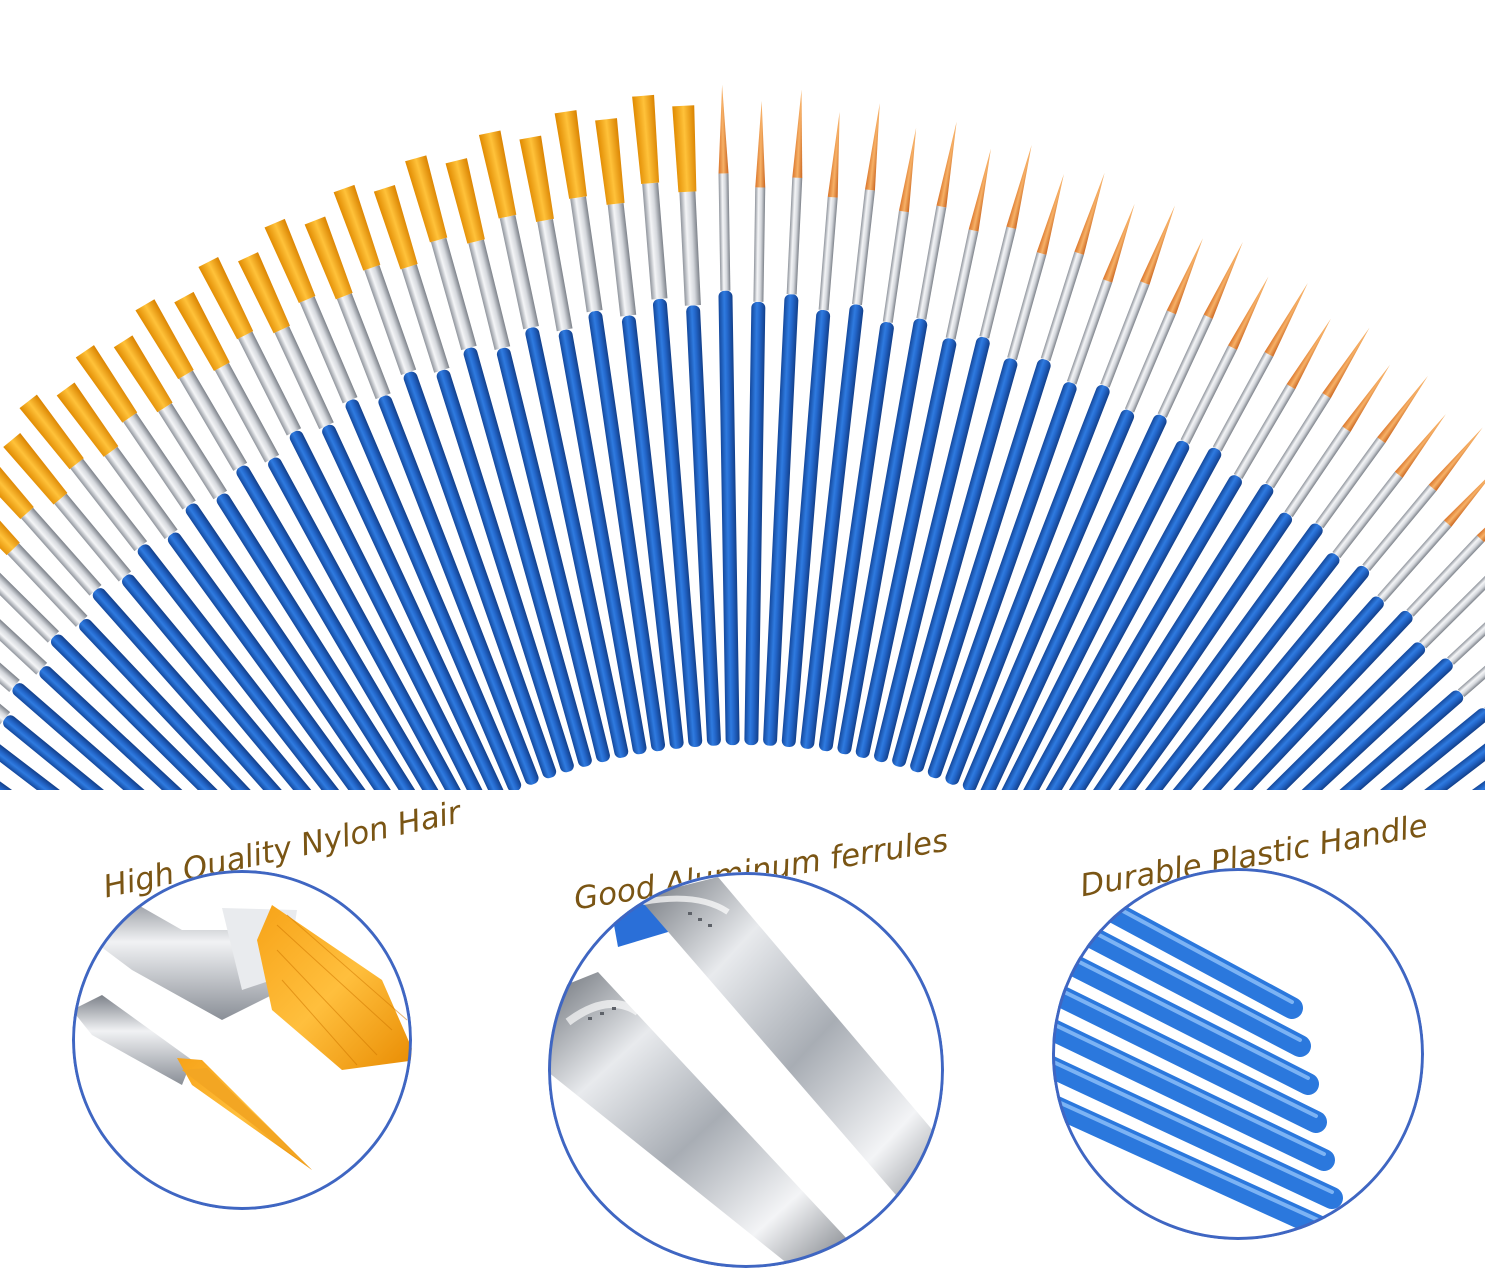  I want to click on plastic-handle-closeup, so click(1238, 1054).